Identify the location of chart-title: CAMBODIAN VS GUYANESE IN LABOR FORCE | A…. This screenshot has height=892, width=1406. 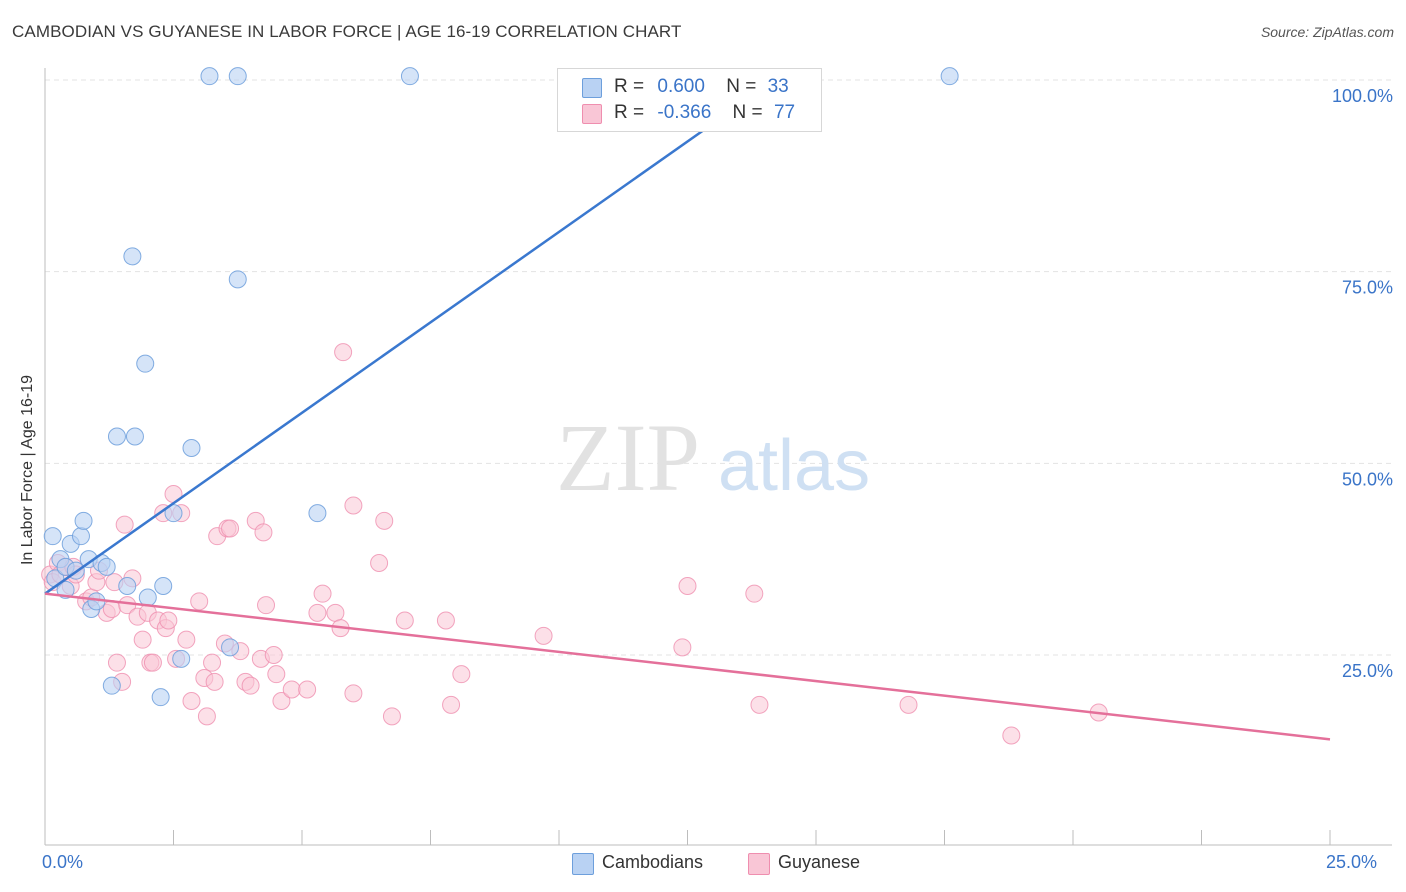
(347, 31).